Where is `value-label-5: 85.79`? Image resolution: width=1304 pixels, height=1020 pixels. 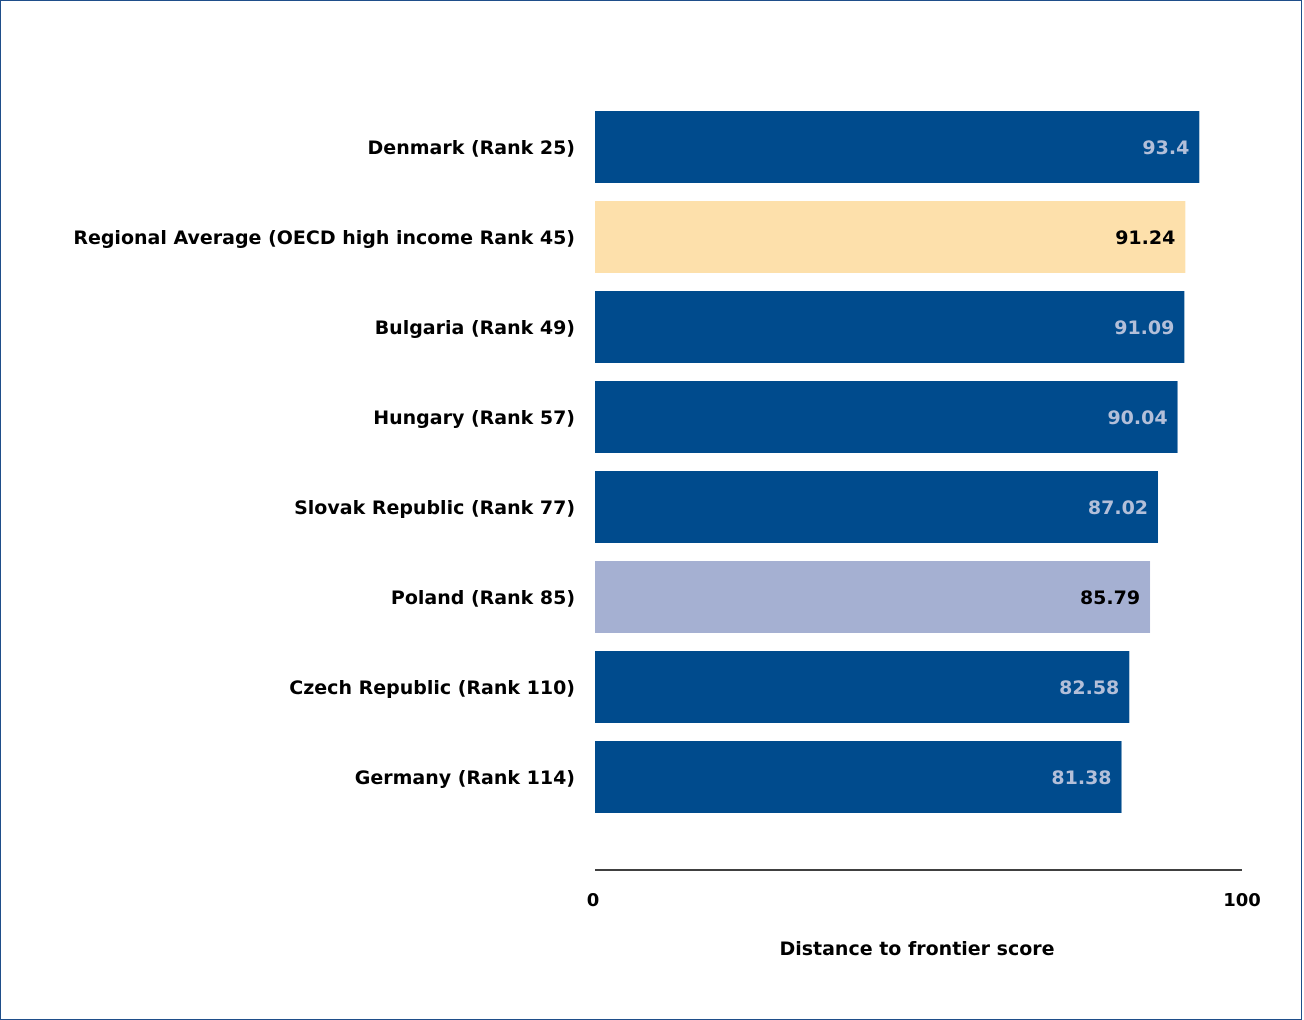
value-label-5: 85.79 is located at coordinates (1110, 598).